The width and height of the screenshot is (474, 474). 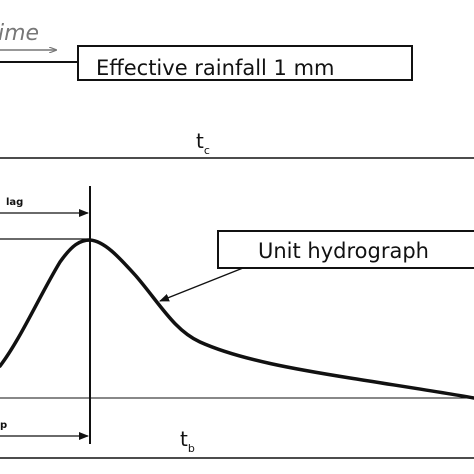 I want to click on hydrograph-pointer-arrow, so click(x=201, y=284).